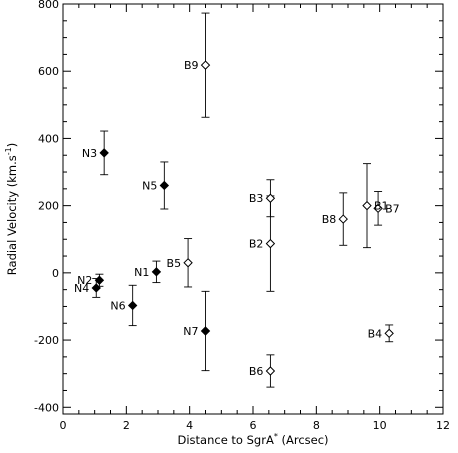 Image resolution: width=458 pixels, height=453 pixels. What do you see at coordinates (48, 5) in the screenshot?
I see `y-tick-label: 800` at bounding box center [48, 5].